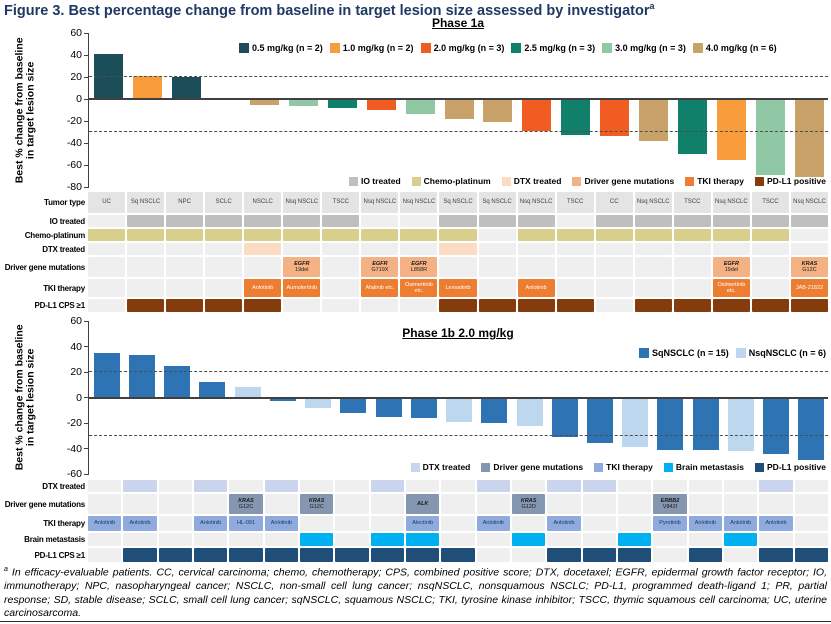 This screenshot has height=624, width=831. What do you see at coordinates (44, 504) in the screenshot?
I see `row-label-driver: Driver gene mutations` at bounding box center [44, 504].